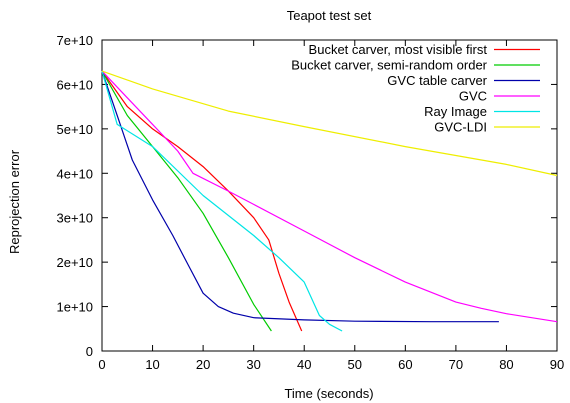 This screenshot has width=570, height=403. I want to click on y-tick-label: 5e+10, so click(74, 129).